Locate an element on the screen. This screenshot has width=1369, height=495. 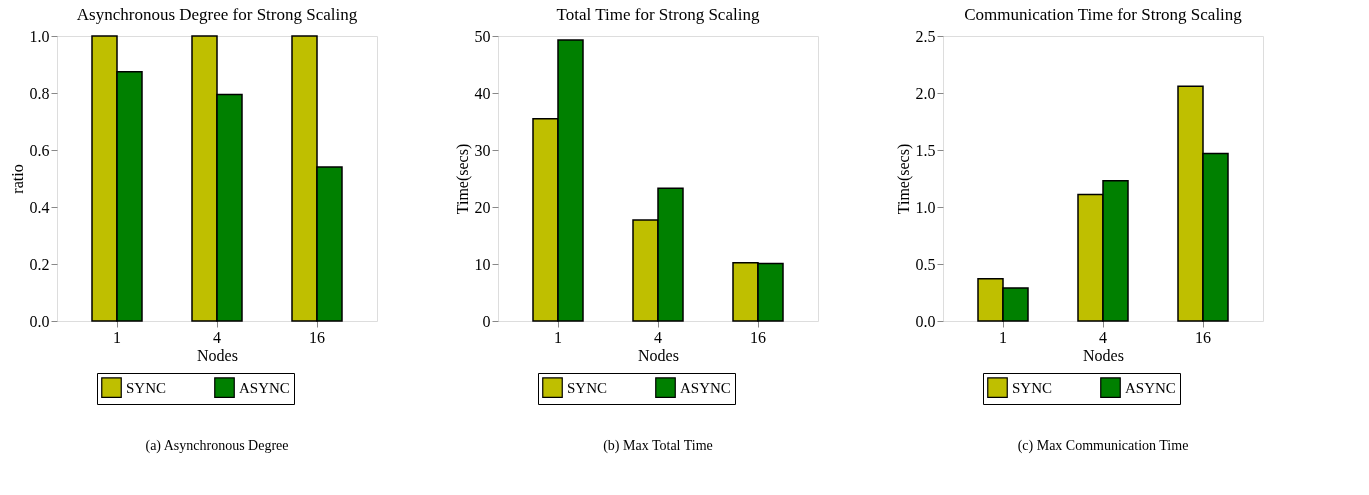
y-tick-label: 0.4 is located at coordinates (39, 207).